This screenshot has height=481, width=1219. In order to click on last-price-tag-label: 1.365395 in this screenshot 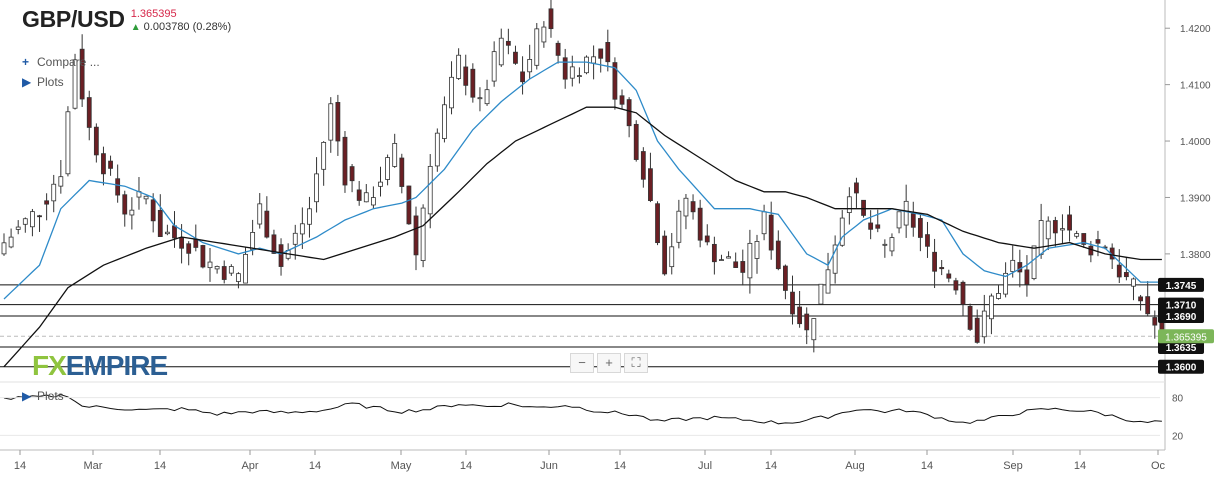, I will do `click(1186, 337)`.